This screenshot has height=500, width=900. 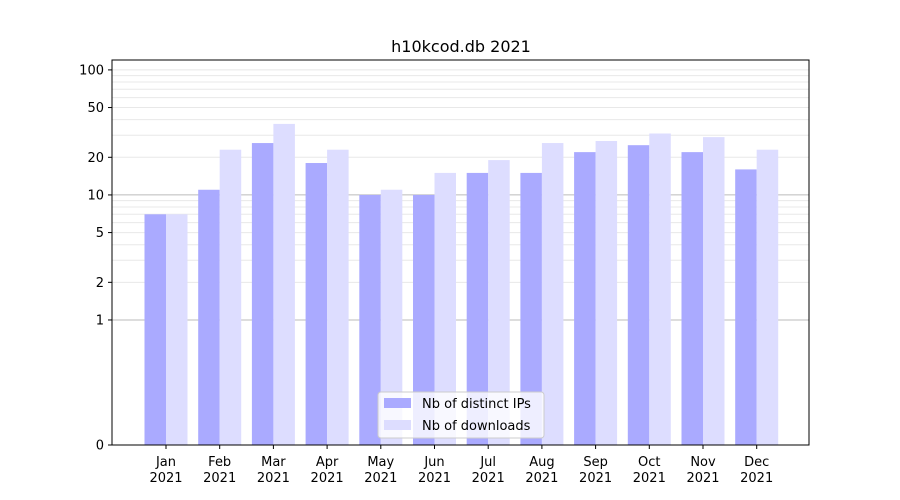 I want to click on x-tick-label-month: Jul, so click(x=487, y=462).